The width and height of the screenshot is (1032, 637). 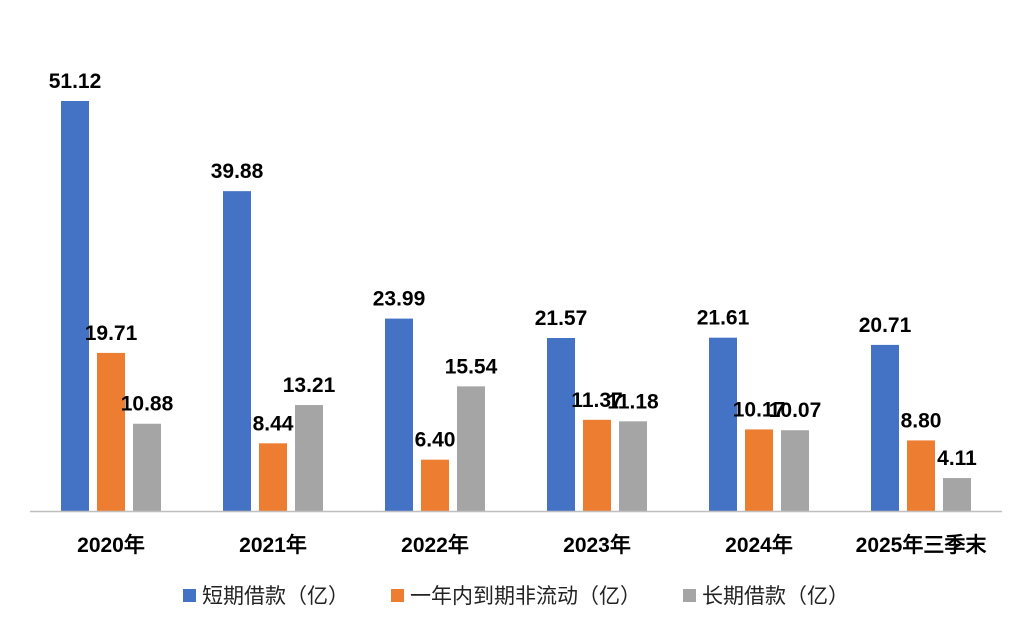 I want to click on data-label-2-4: 11.37, so click(x=596, y=400).